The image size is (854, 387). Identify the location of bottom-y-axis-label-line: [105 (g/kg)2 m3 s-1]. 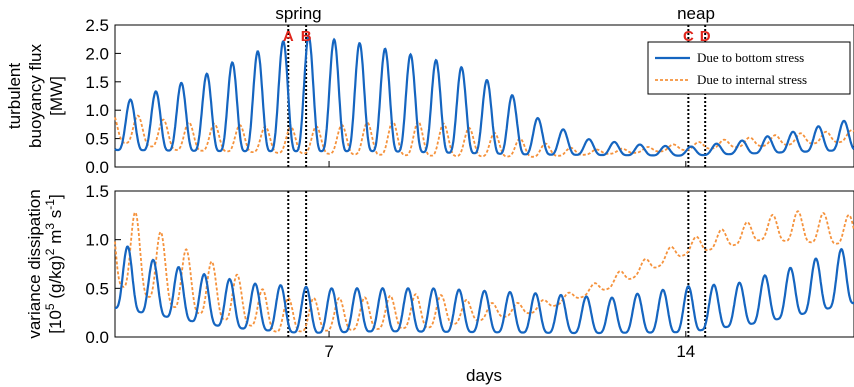
(54, 263).